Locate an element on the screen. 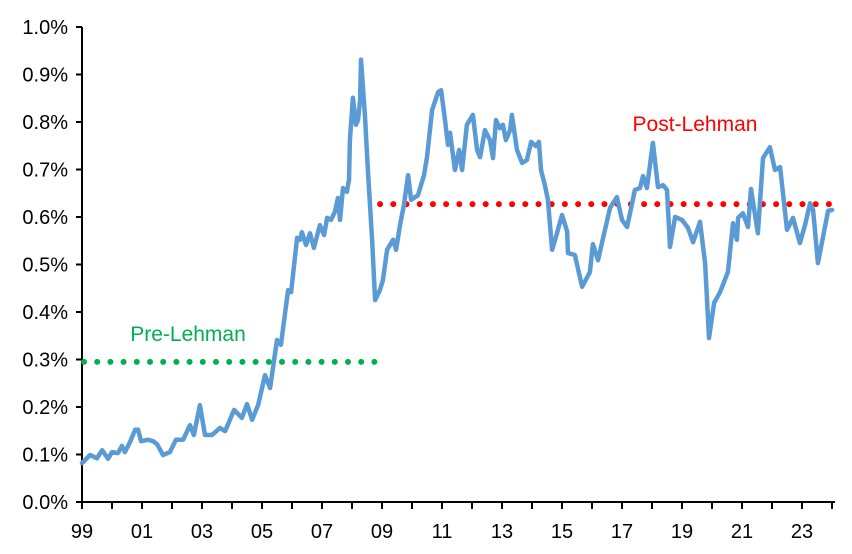  y-tick-label: 0.2% is located at coordinates (45, 408).